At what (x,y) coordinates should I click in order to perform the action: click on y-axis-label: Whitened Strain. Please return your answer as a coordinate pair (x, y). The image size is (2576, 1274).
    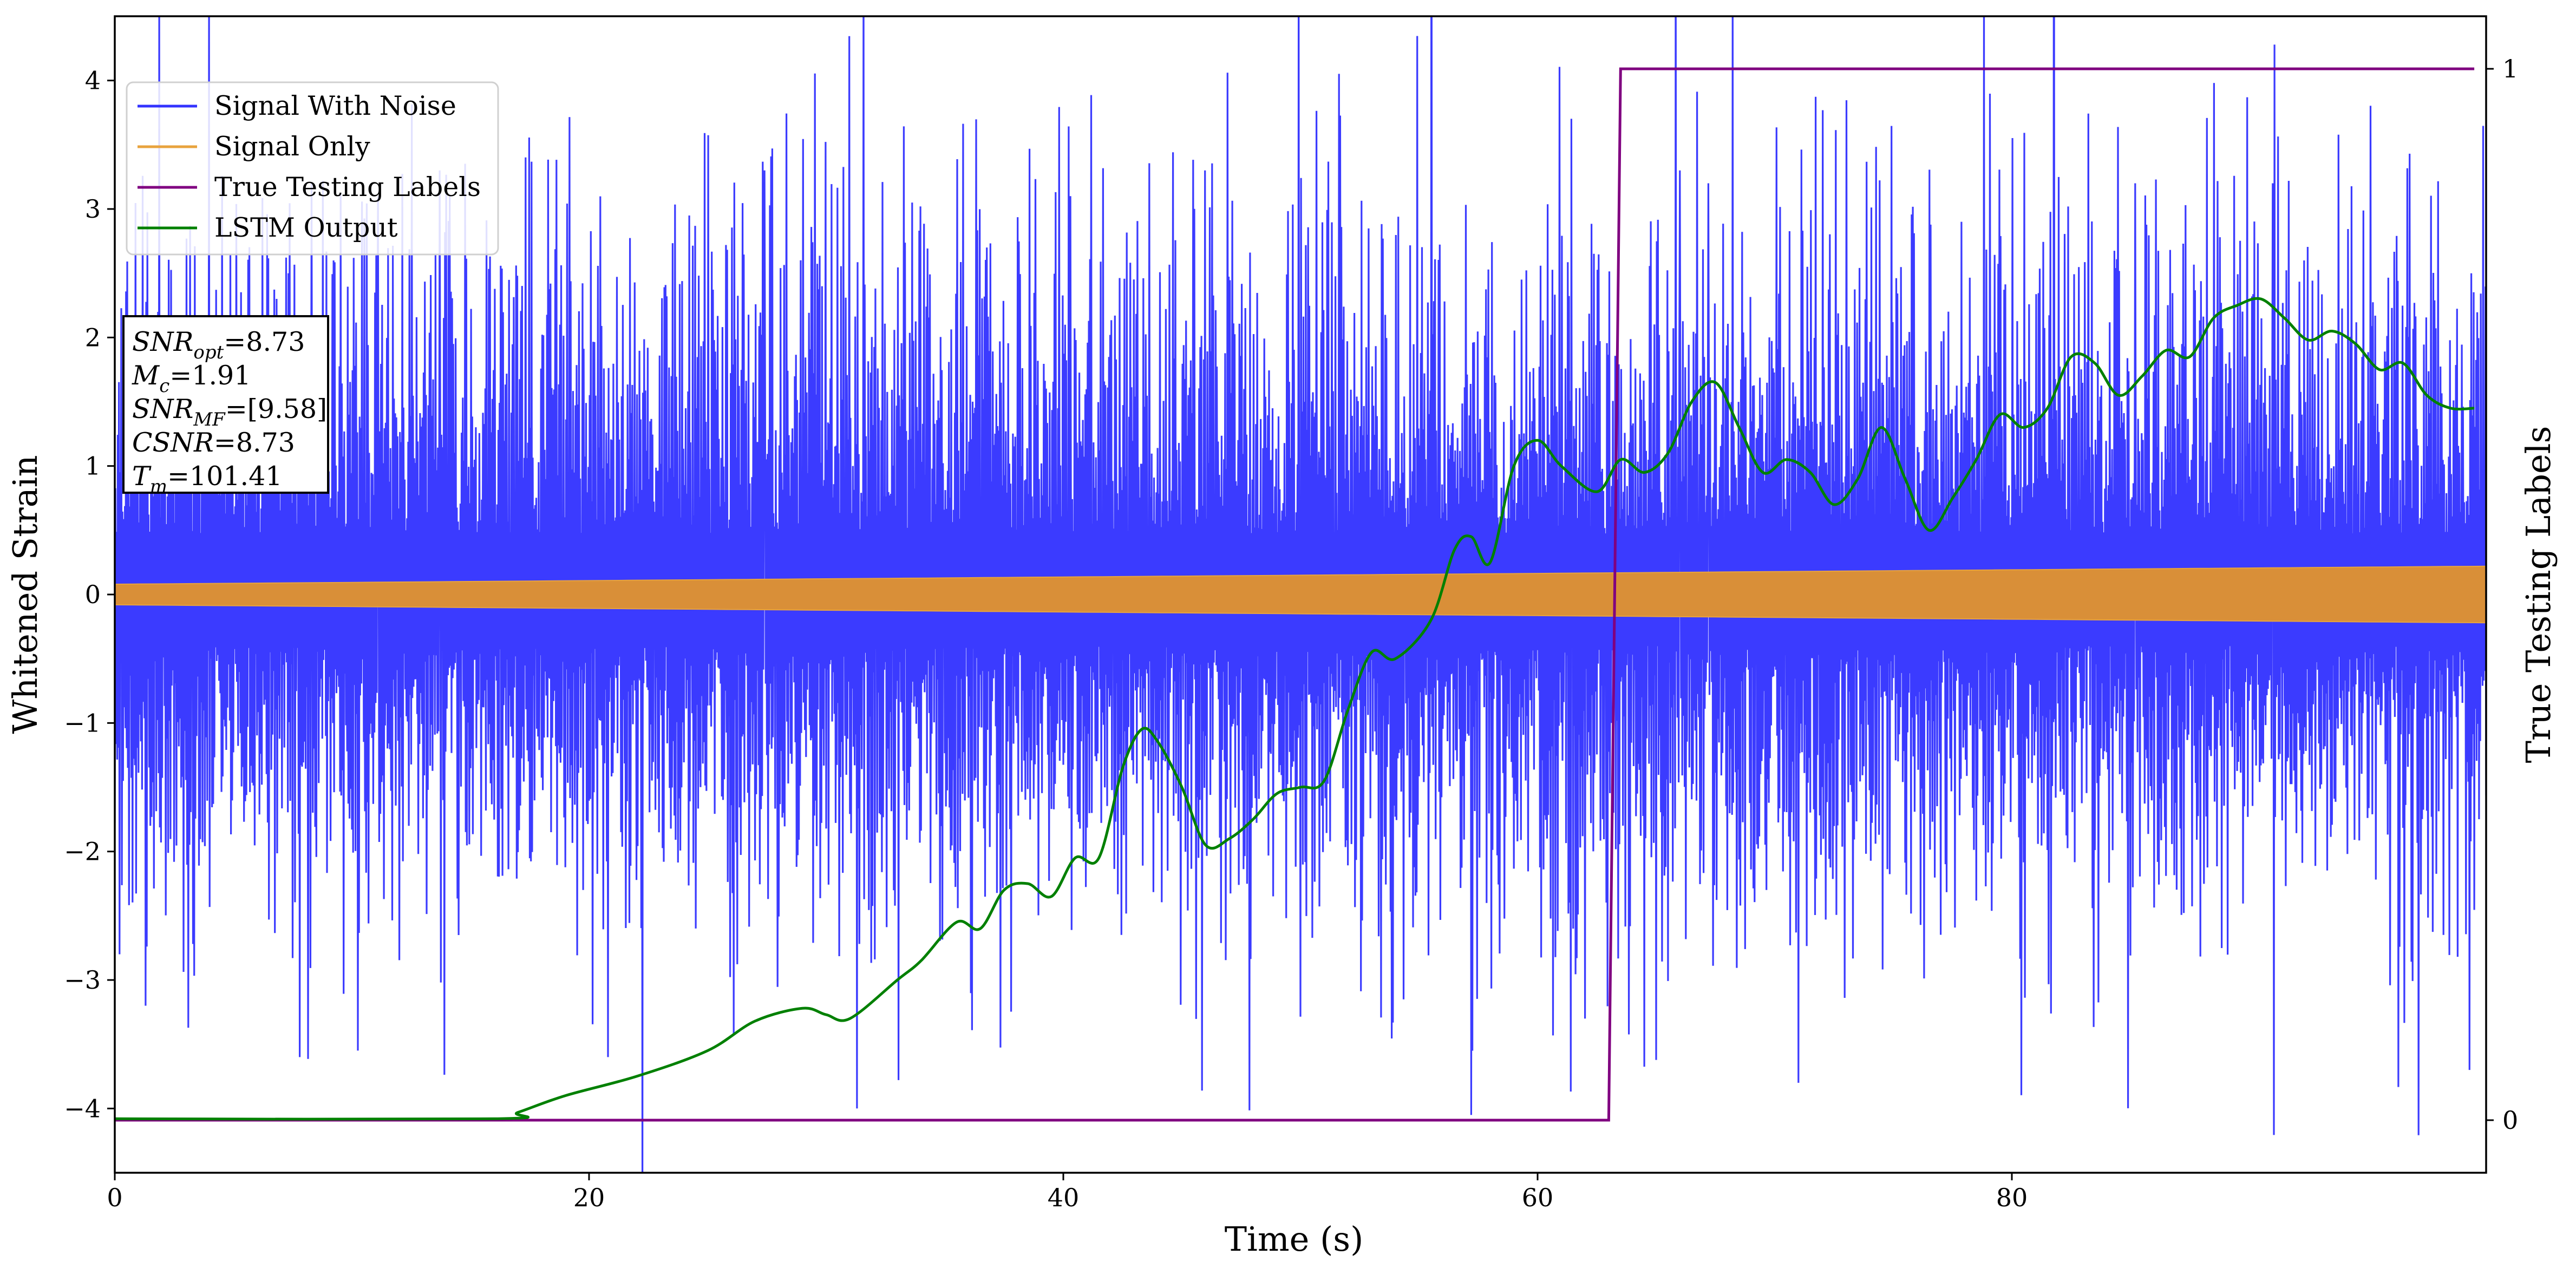
    Looking at the image, I should click on (25, 594).